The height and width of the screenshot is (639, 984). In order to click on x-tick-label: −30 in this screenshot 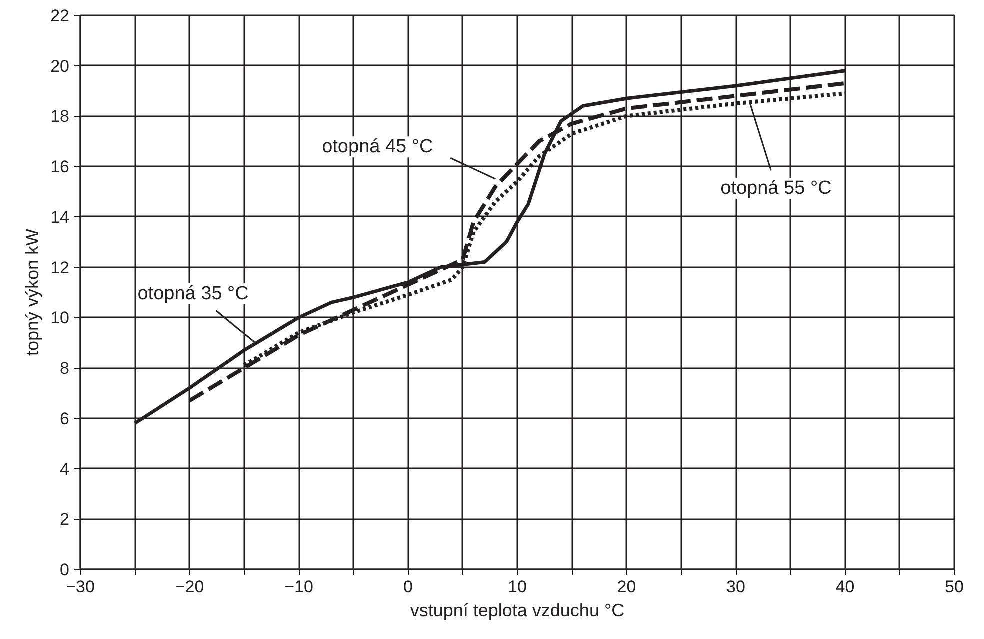, I will do `click(80, 587)`.